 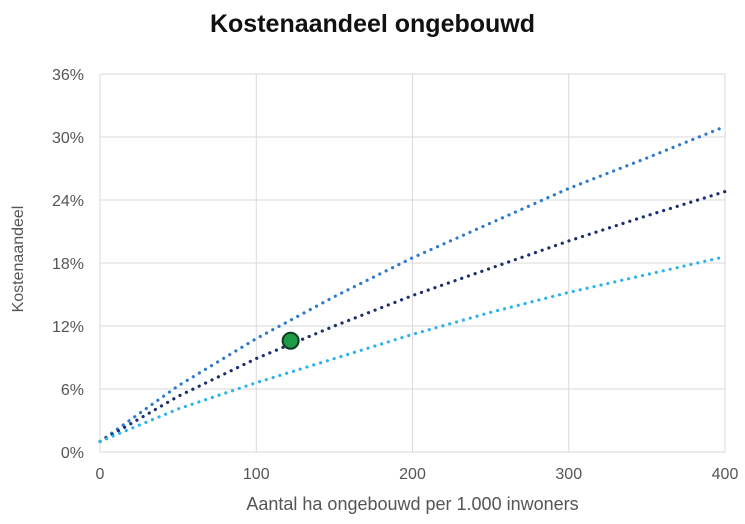 What do you see at coordinates (412, 504) in the screenshot?
I see `x-axis-label: Aantal ha ongebouwd per 1.000 inwoners` at bounding box center [412, 504].